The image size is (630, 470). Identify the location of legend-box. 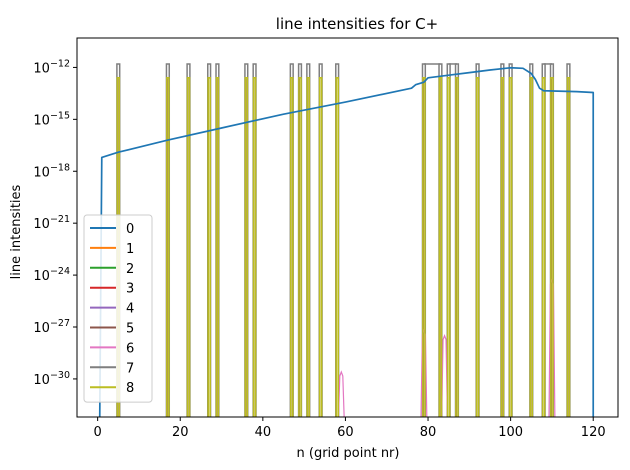
(118, 308).